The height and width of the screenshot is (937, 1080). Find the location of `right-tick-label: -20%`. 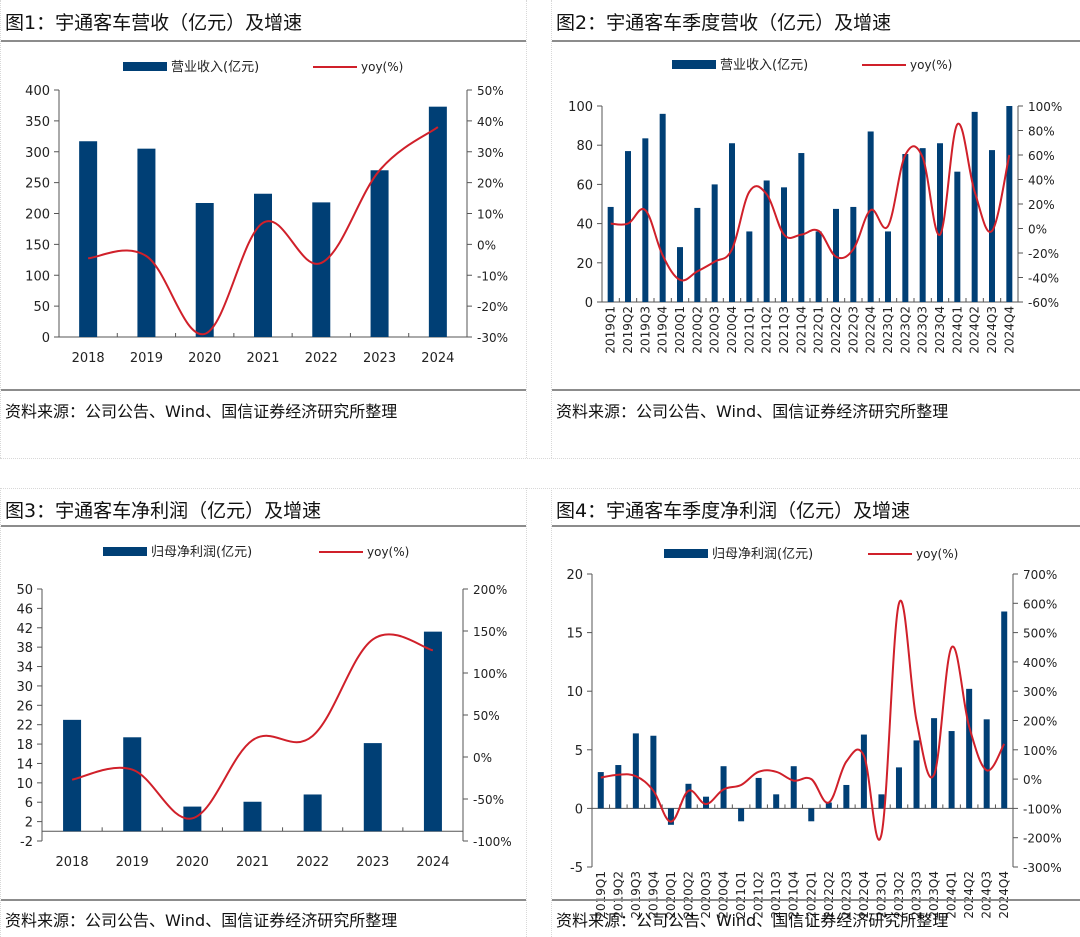

right-tick-label: -20% is located at coordinates (1043, 254).